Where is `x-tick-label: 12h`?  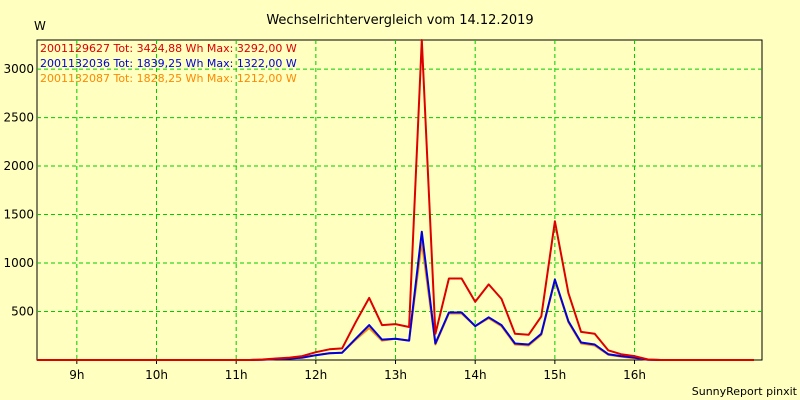
x-tick-label: 12h is located at coordinates (315, 375).